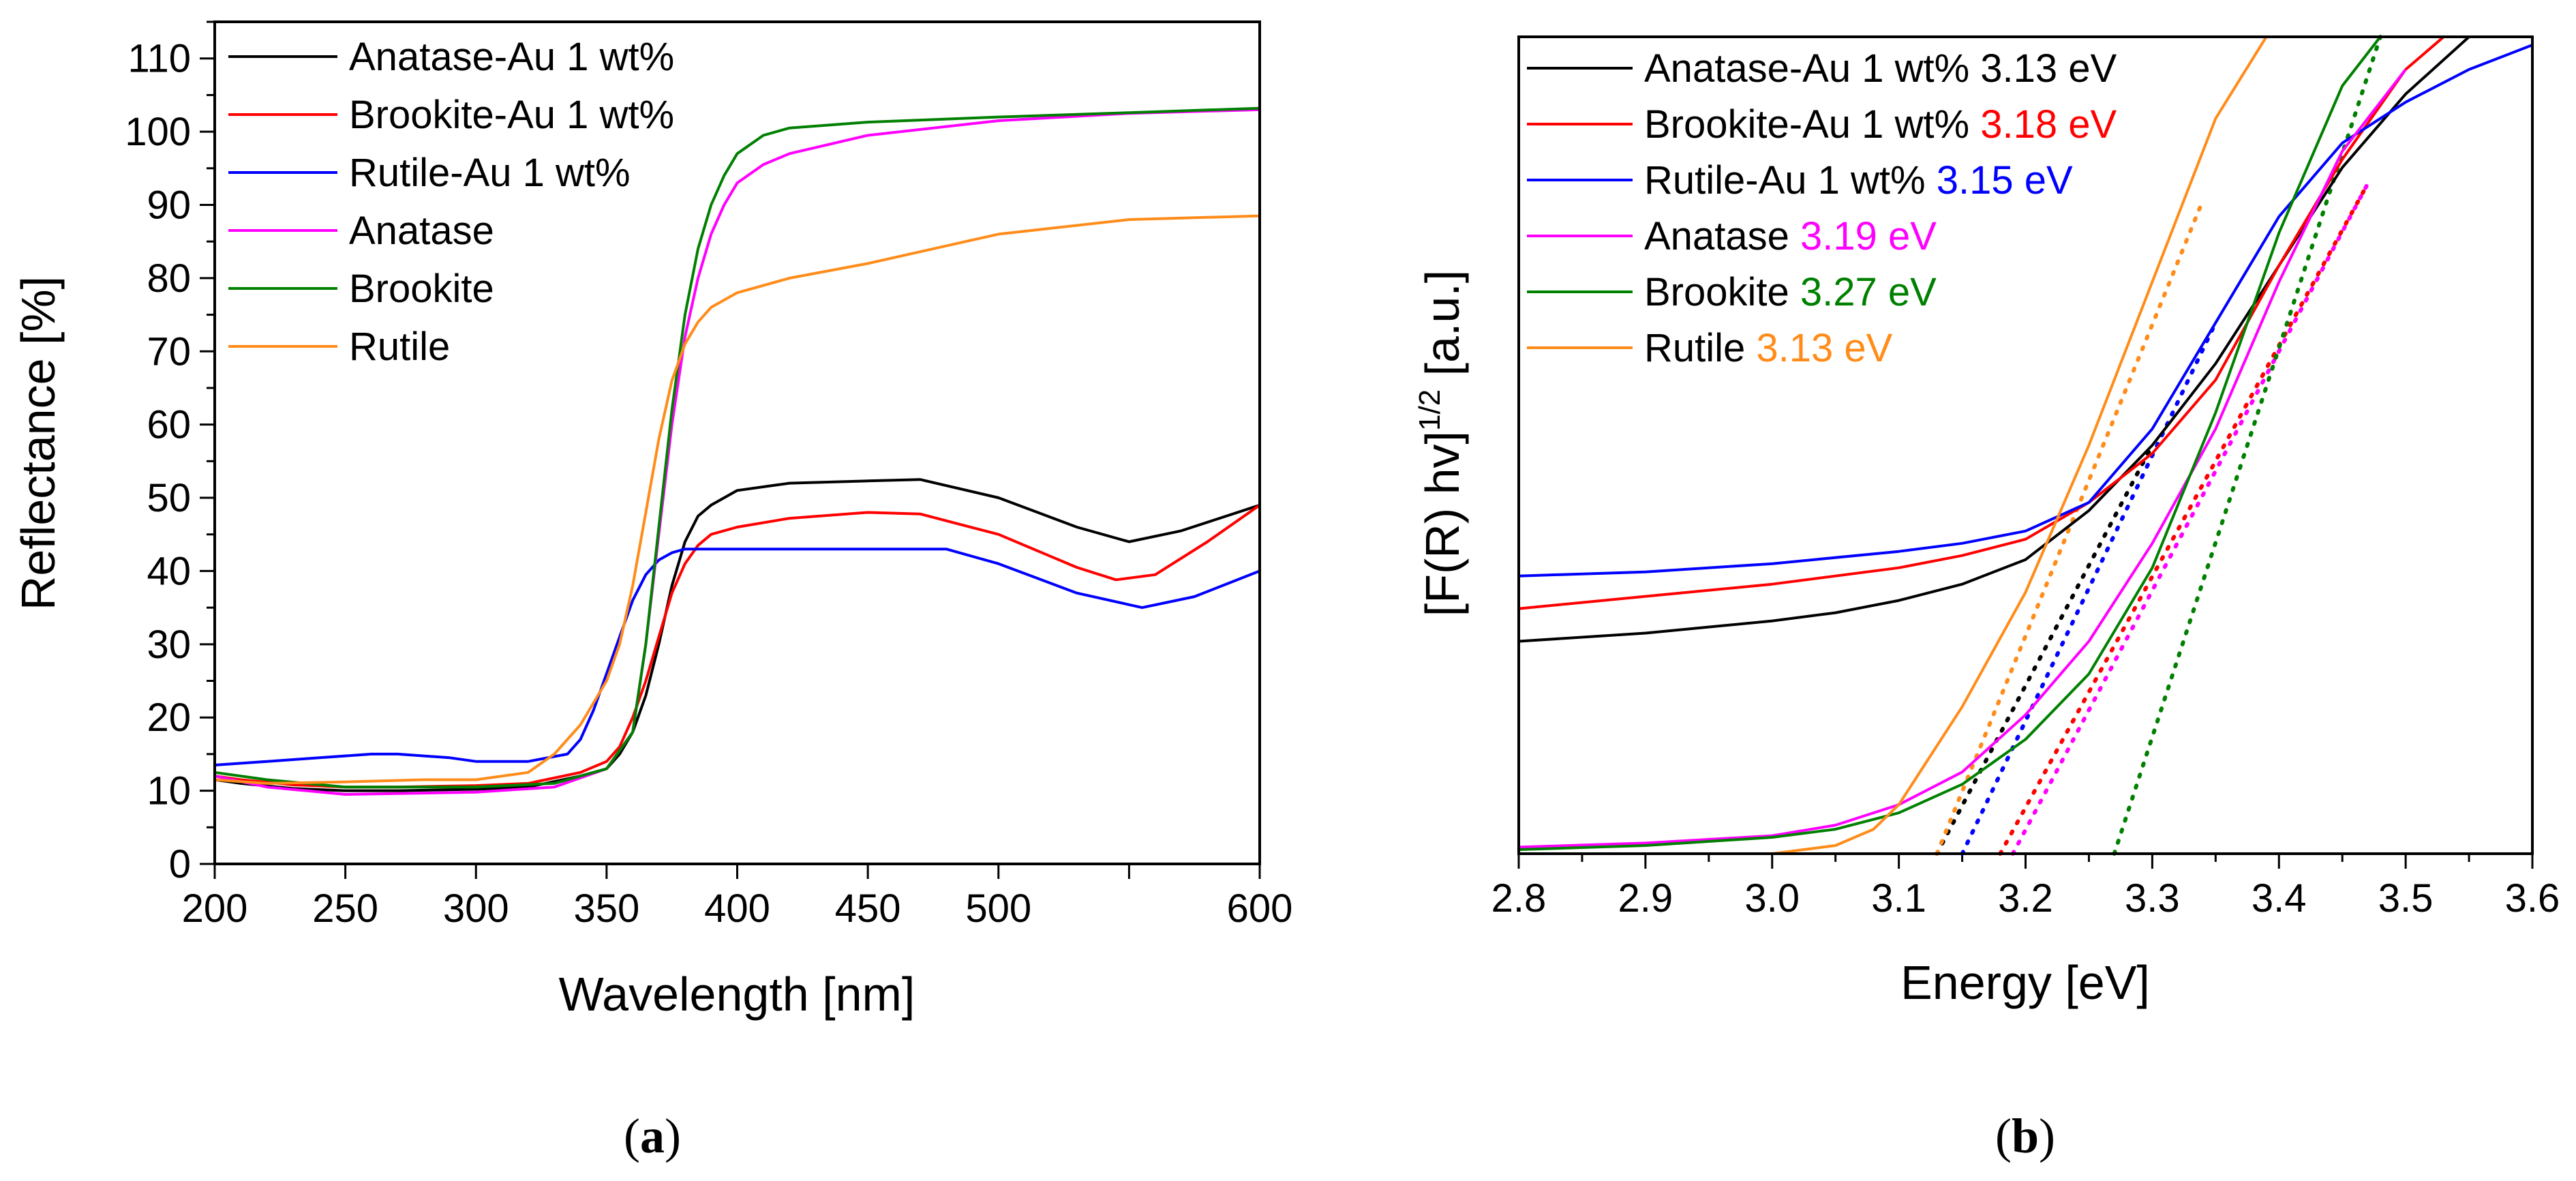 Image resolution: width=2576 pixels, height=1181 pixels. What do you see at coordinates (512, 115) in the screenshot?
I see `panel-a-legend-label: Brookite-Au 1 wt%` at bounding box center [512, 115].